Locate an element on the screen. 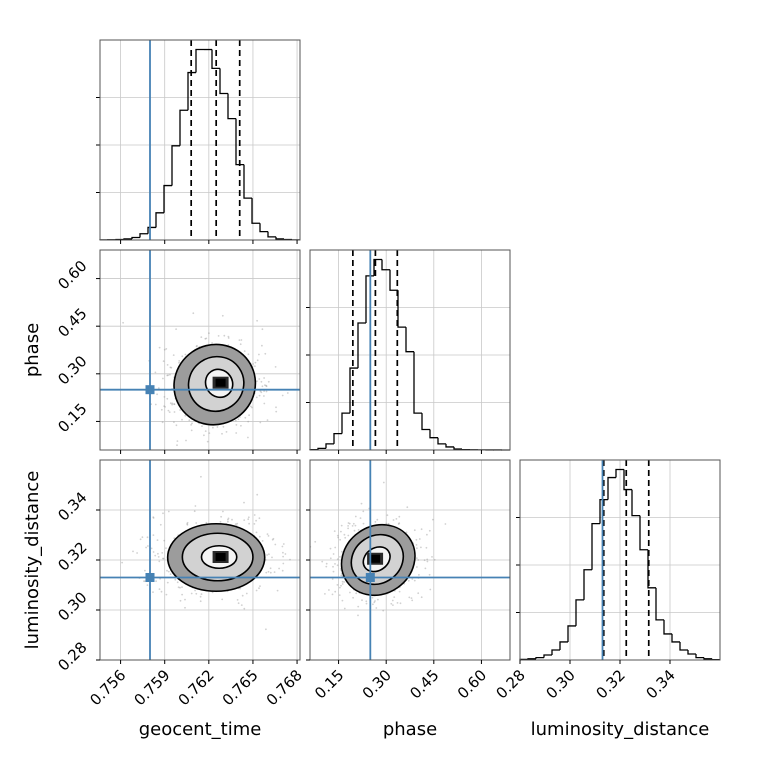  xtick-label-luminosity_distance-2: 0.32 is located at coordinates (610, 684).